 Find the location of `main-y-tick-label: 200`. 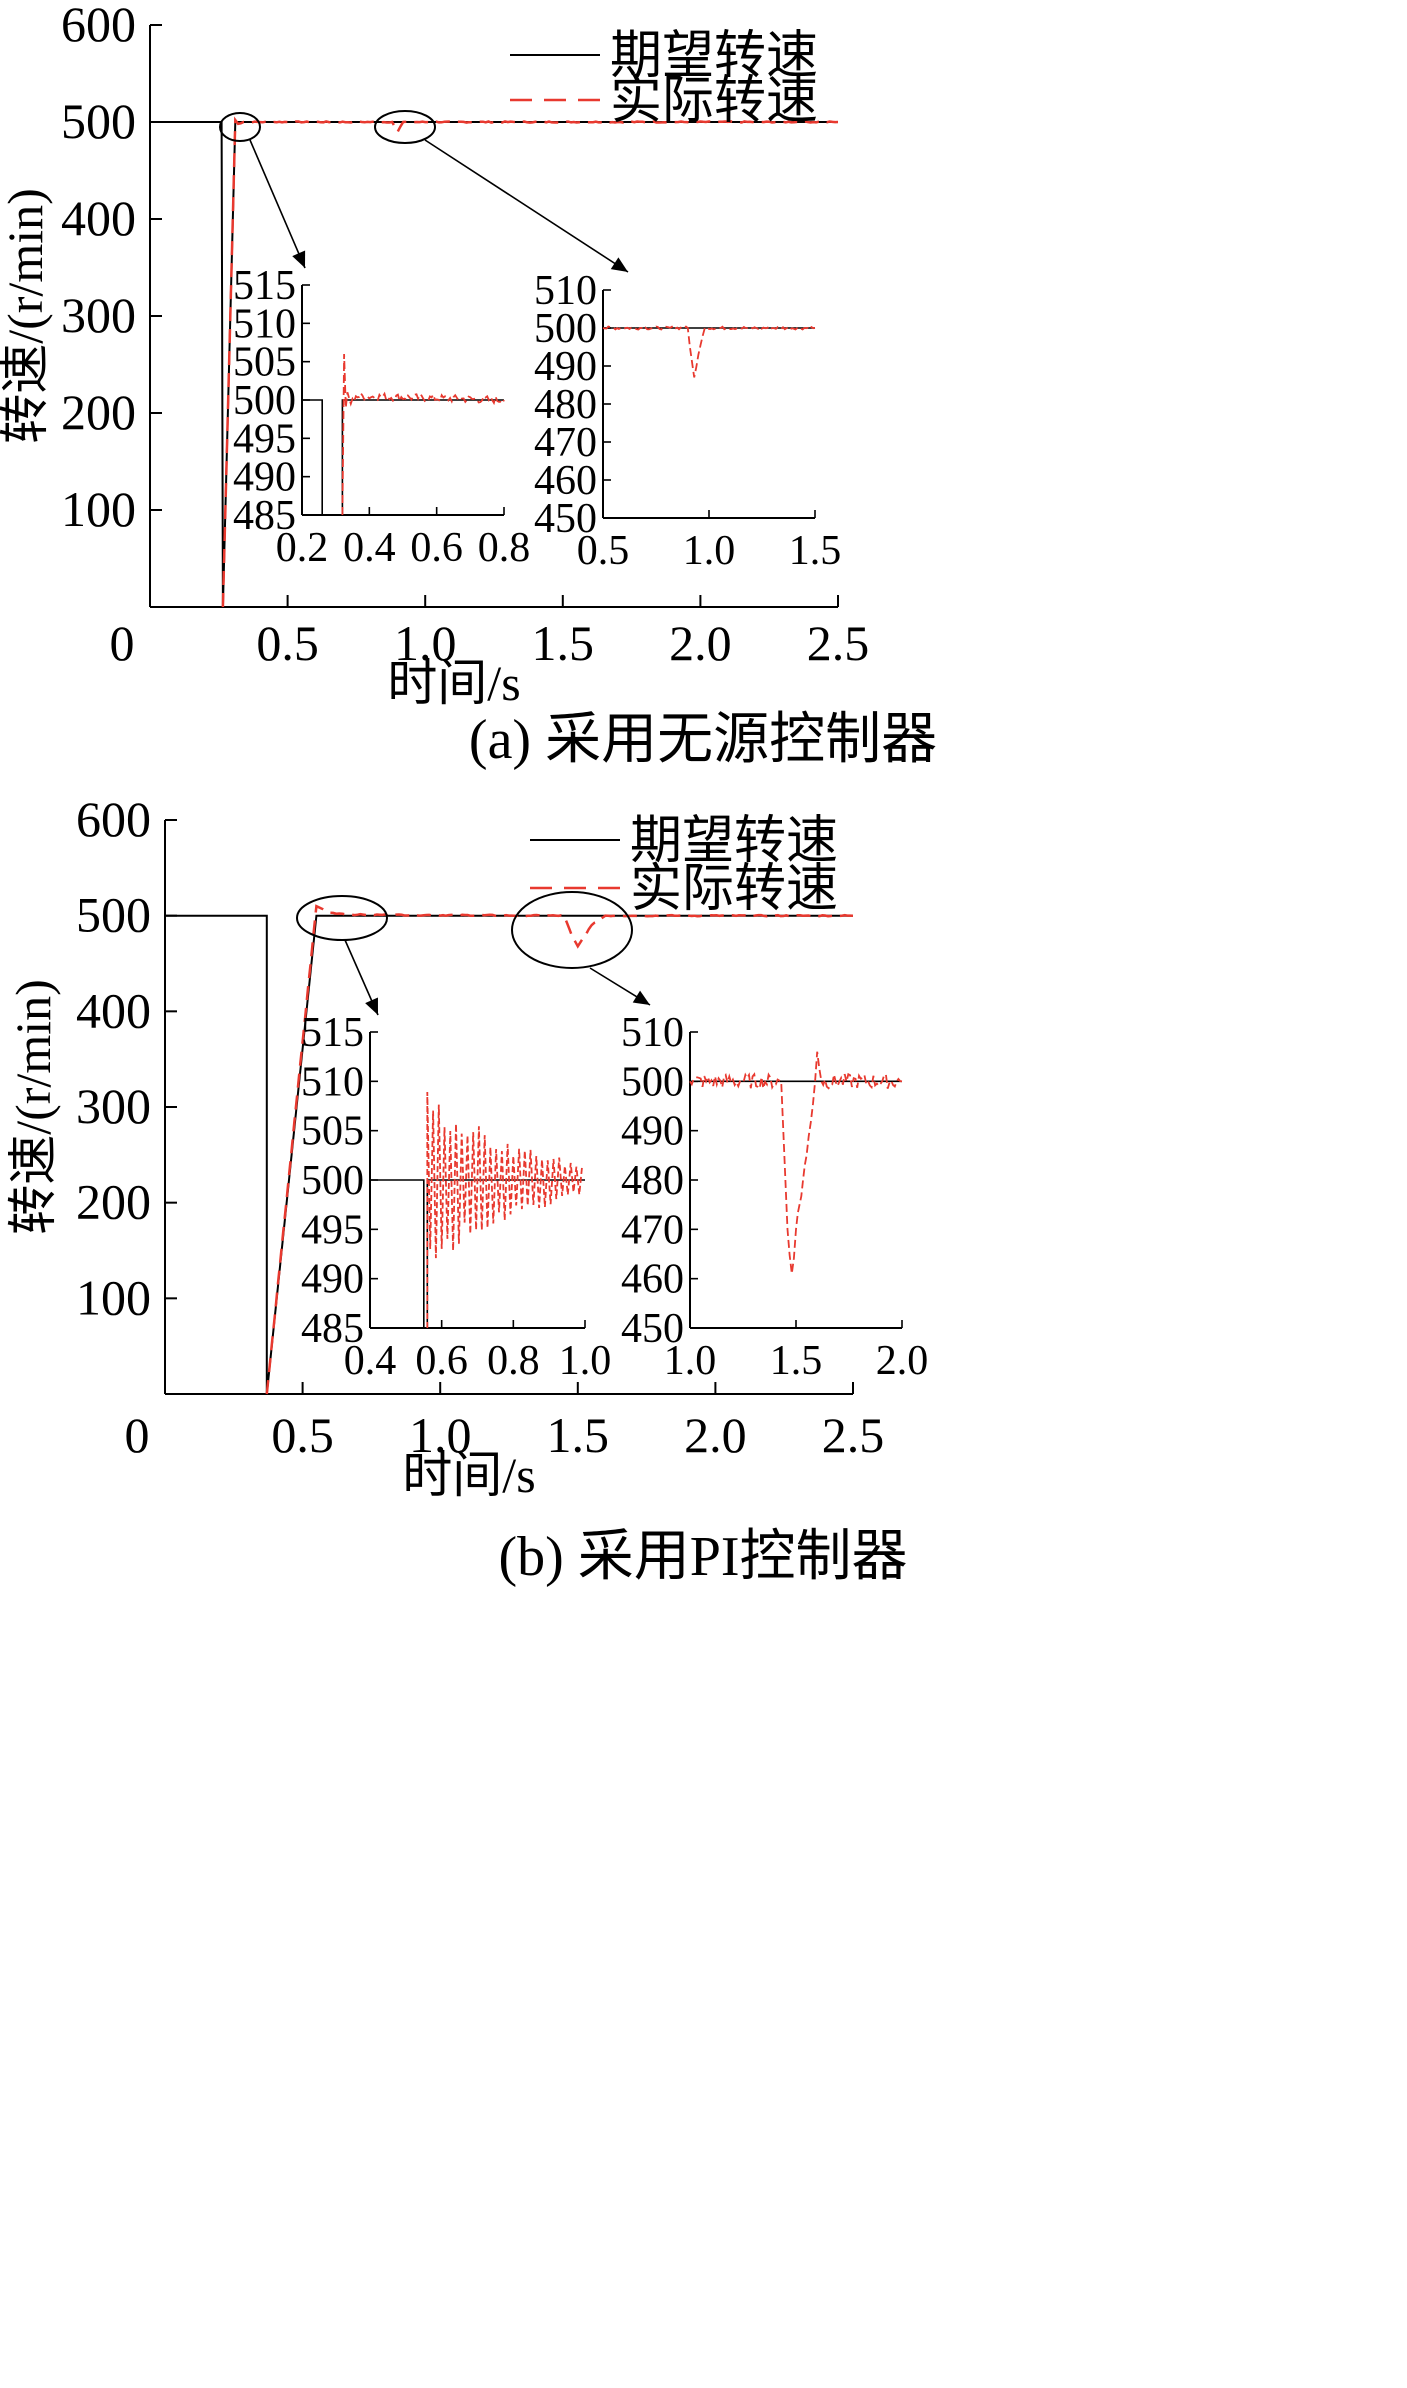

main-y-tick-label: 200 is located at coordinates (113, 1202).